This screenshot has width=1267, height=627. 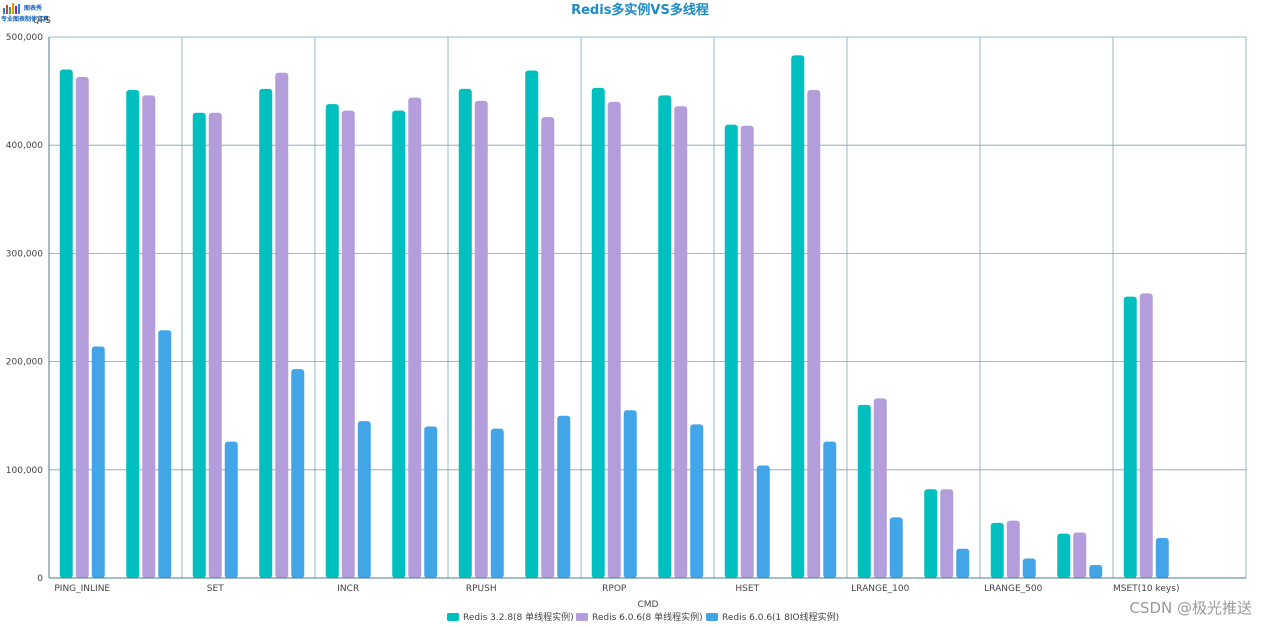 I want to click on chart-title: Redis多实例VS多线程, so click(x=640, y=10).